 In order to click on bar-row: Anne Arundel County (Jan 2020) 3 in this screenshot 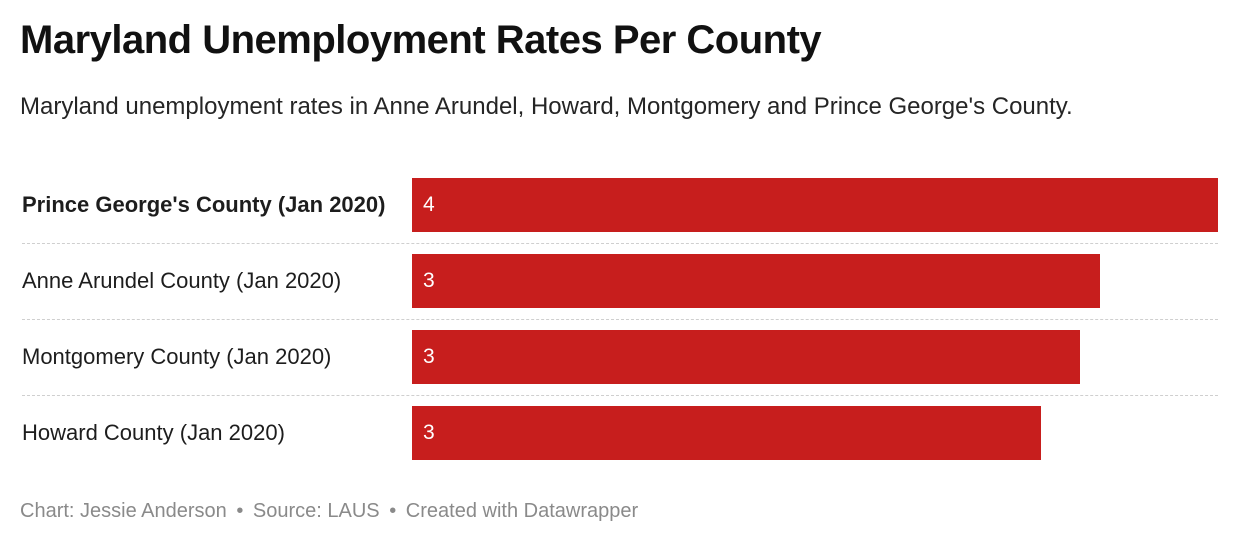, I will do `click(619, 281)`.